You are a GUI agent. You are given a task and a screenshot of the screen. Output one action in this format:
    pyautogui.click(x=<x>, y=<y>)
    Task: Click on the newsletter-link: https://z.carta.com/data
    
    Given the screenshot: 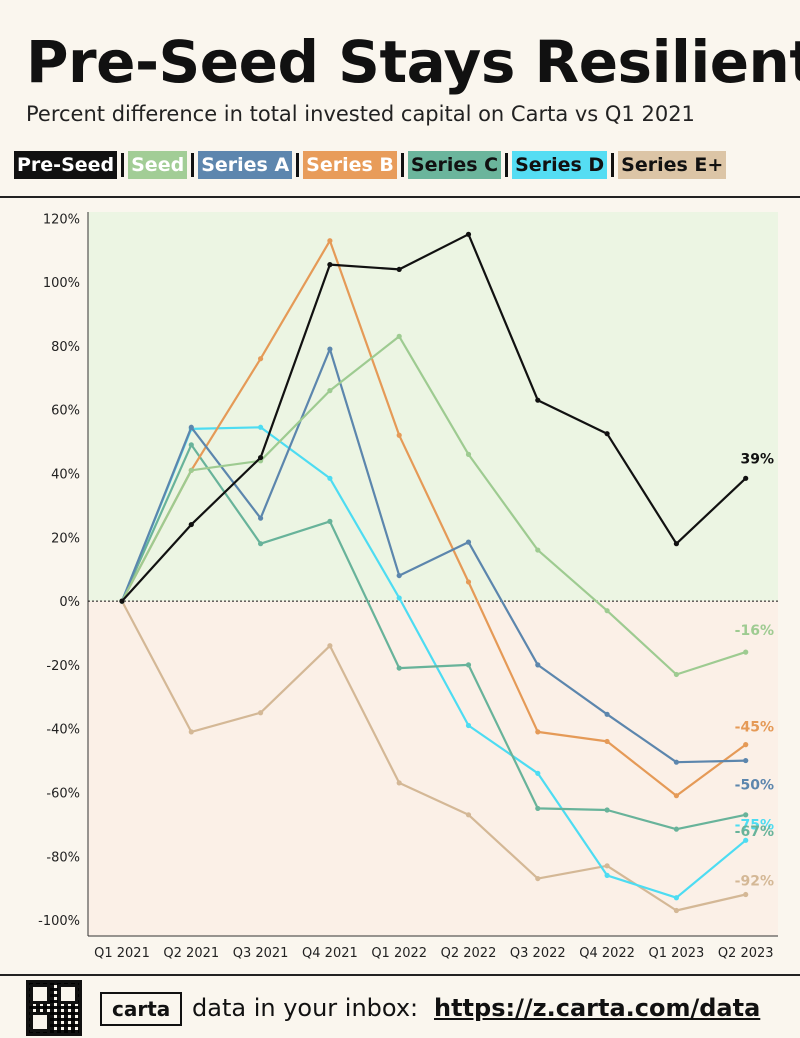 What is the action you would take?
    pyautogui.click(x=597, y=1008)
    